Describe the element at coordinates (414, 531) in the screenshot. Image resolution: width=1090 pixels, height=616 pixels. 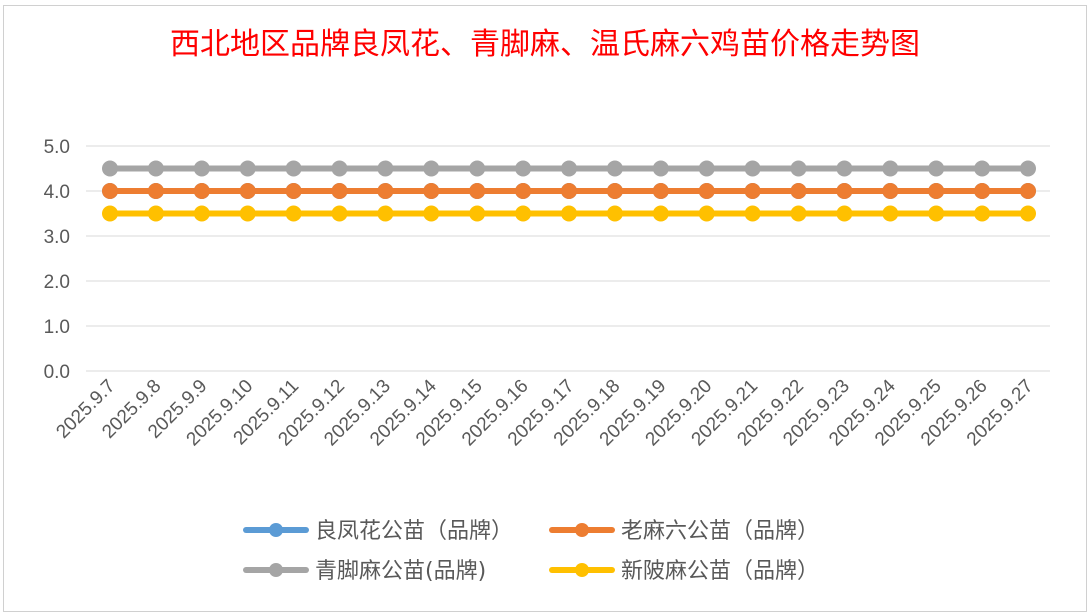
I see `legend-label: 良凤花公苗（品牌）` at that location.